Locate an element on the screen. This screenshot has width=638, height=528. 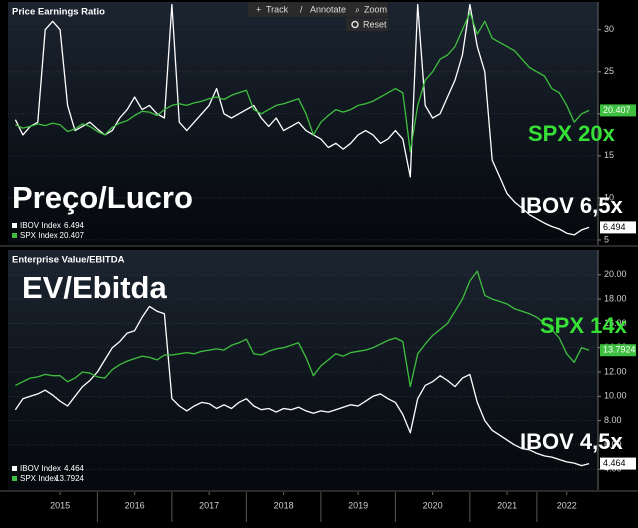
y-tick-label: 10.00 is located at coordinates (615, 396).